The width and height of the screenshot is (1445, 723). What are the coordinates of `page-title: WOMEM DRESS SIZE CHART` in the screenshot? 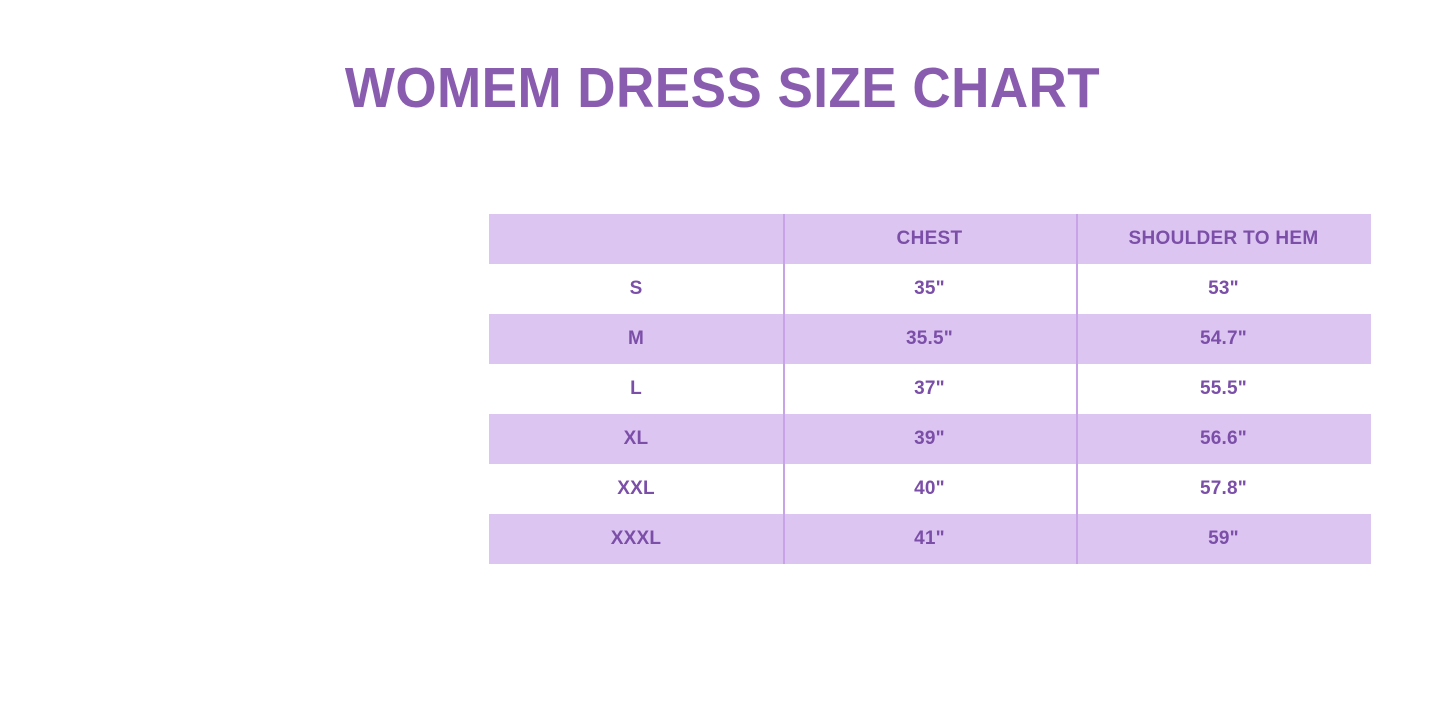 It's located at (722, 88).